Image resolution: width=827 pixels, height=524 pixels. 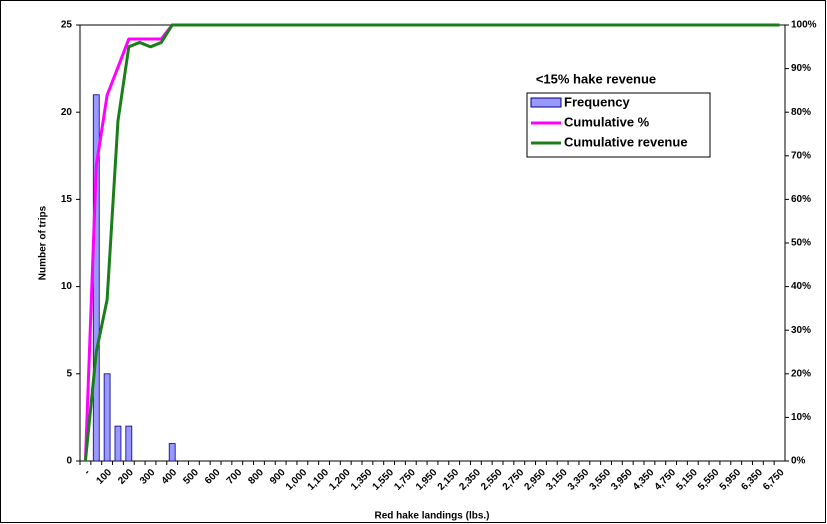 What do you see at coordinates (801, 286) in the screenshot?
I see `y2-tick-label: 40%` at bounding box center [801, 286].